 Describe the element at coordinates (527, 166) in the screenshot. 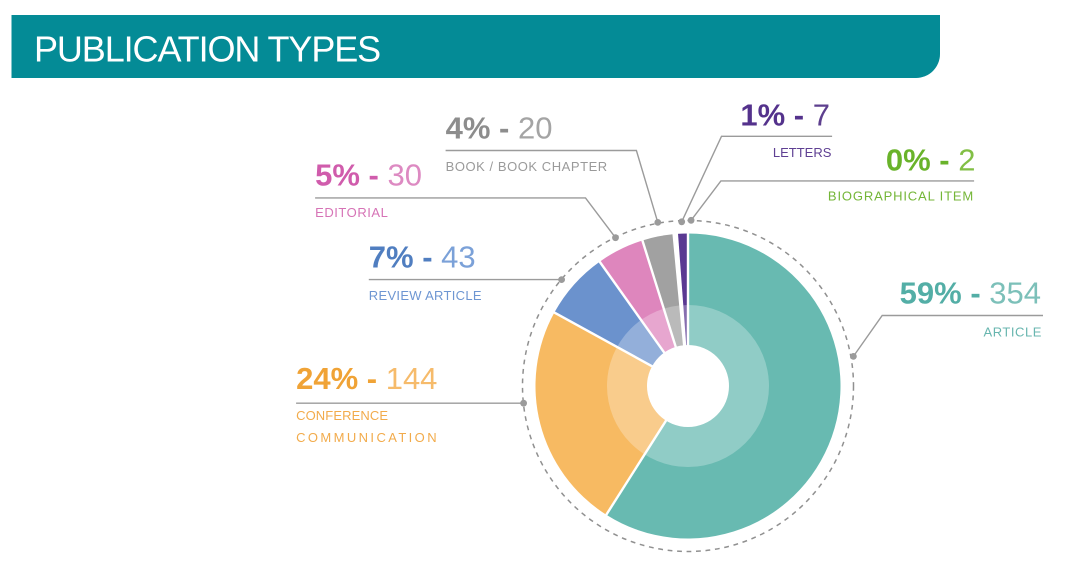

I see `svg-text: BOOK / BOOK CHAPTER` at that location.